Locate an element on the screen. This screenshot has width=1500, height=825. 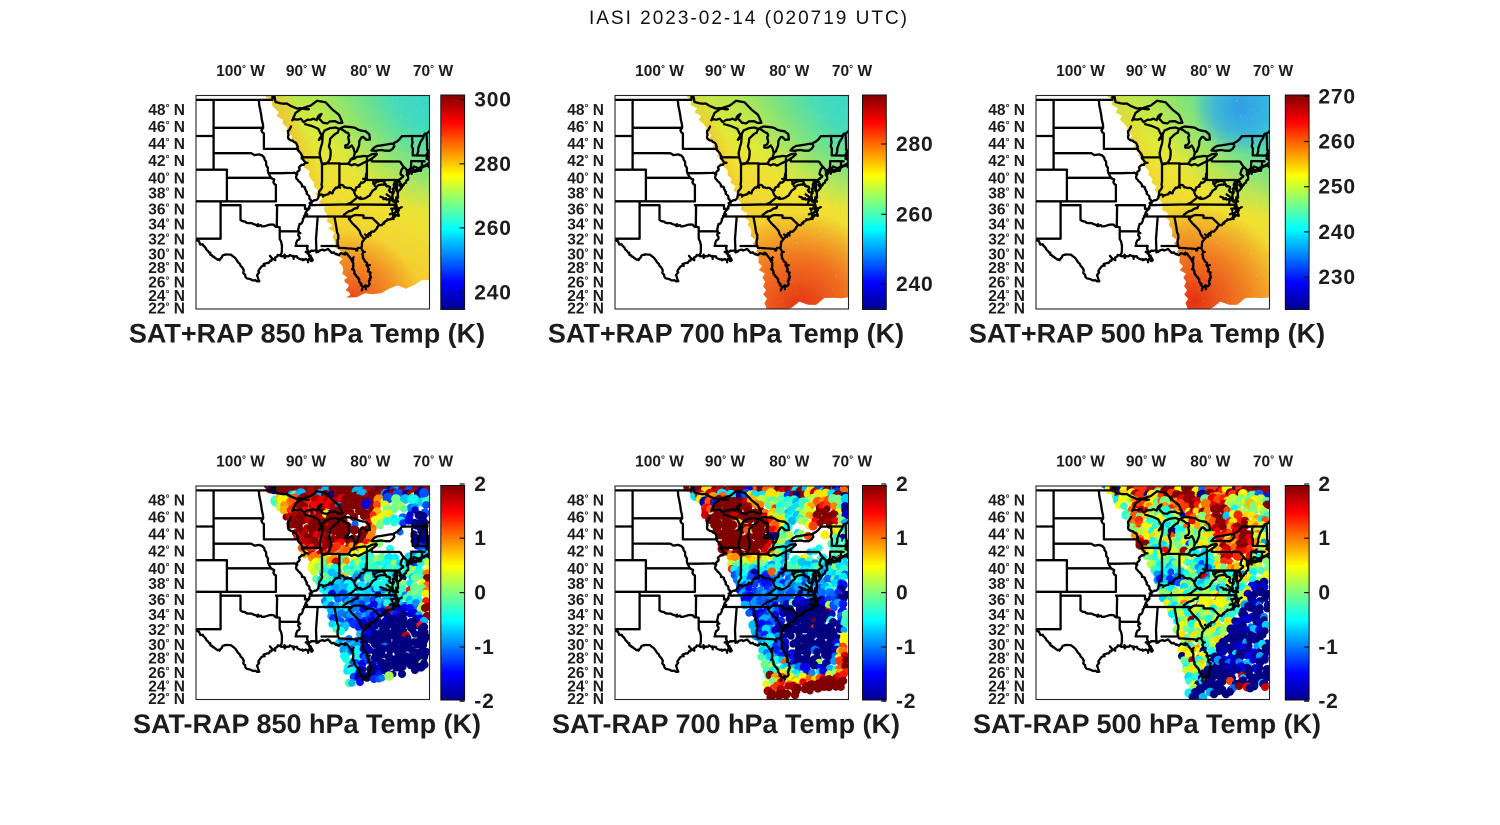
svg-text: SAT-RAP 850 hPa Temp (K) is located at coordinates (307, 724).